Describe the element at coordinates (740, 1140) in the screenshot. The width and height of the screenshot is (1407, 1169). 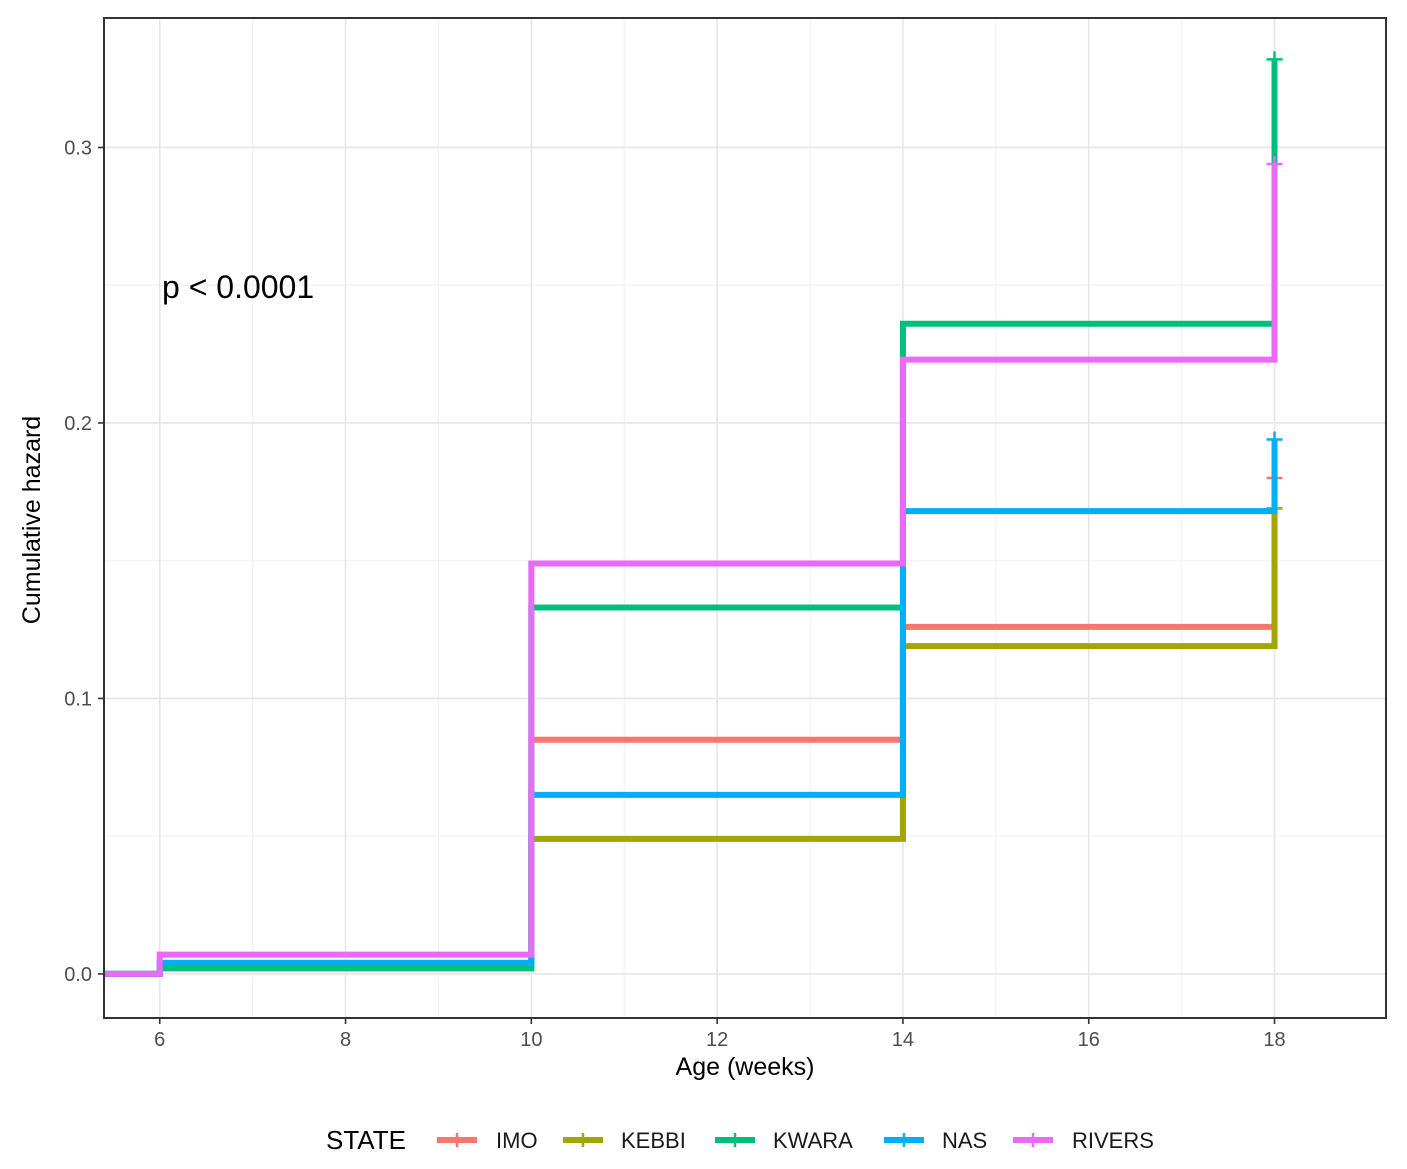
I see `legend: STATE IMO KEBBI KWARA NAS RIVERS` at that location.